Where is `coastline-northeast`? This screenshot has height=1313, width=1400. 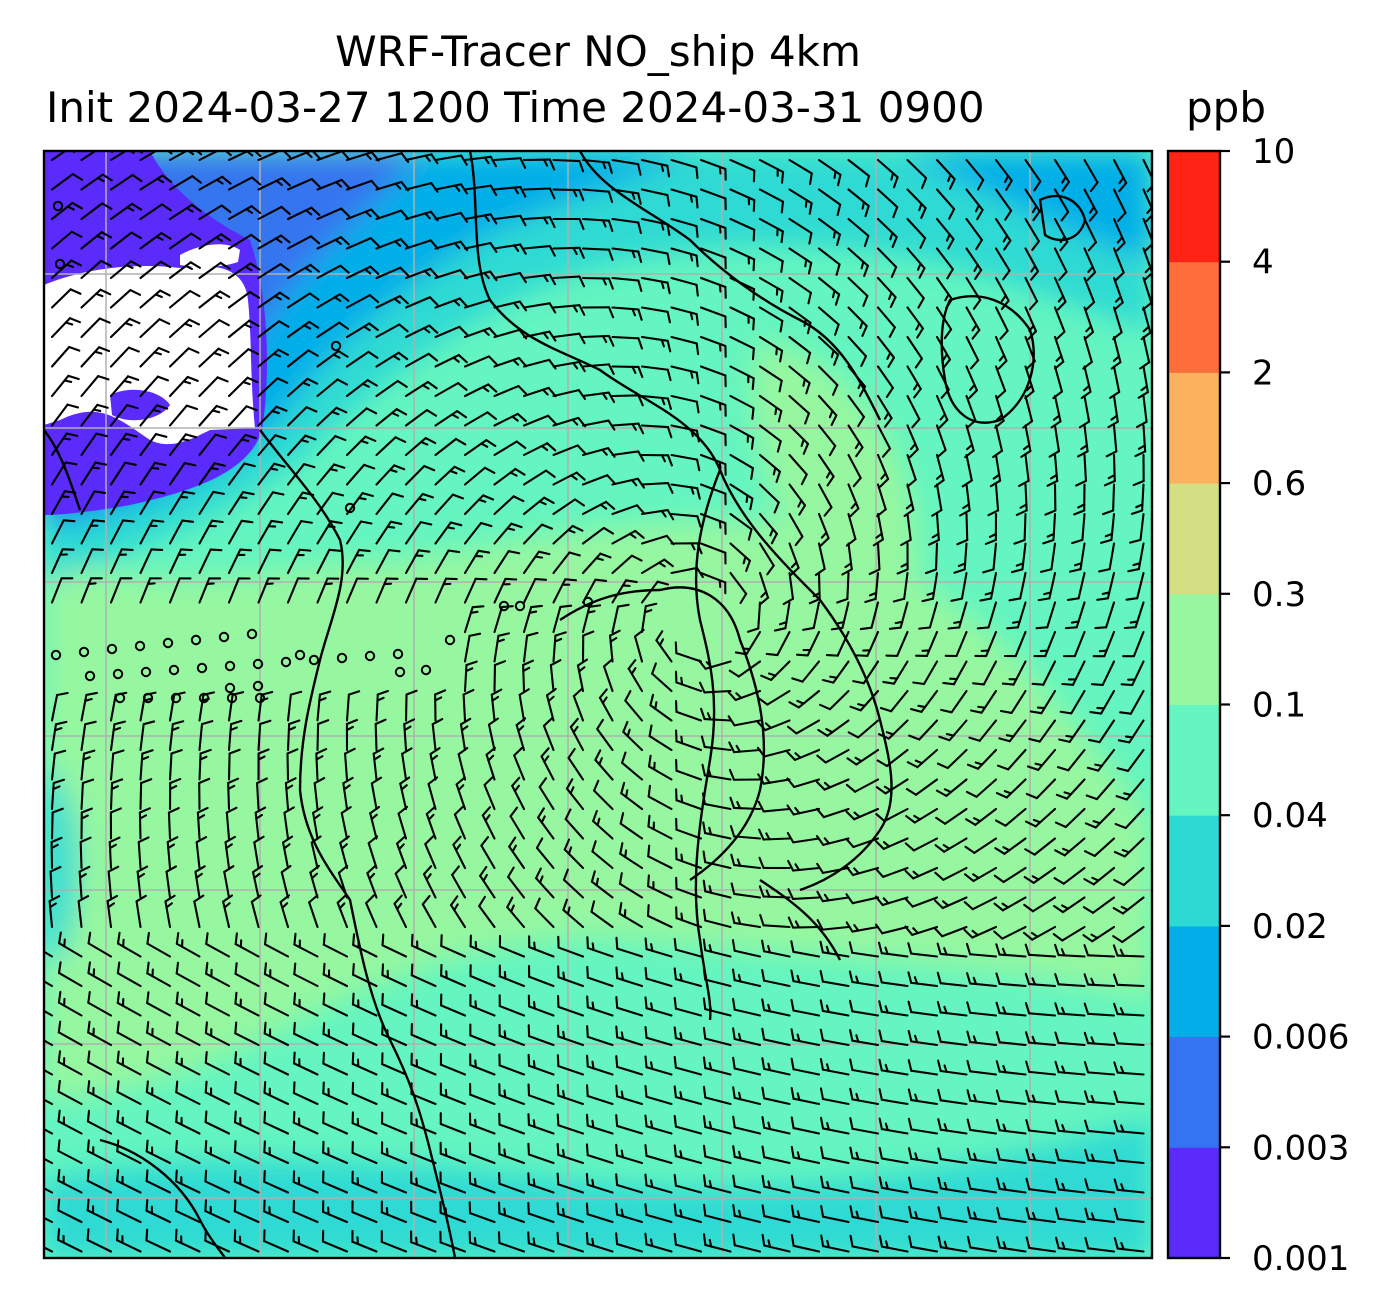 coastline-northeast is located at coordinates (987, 359).